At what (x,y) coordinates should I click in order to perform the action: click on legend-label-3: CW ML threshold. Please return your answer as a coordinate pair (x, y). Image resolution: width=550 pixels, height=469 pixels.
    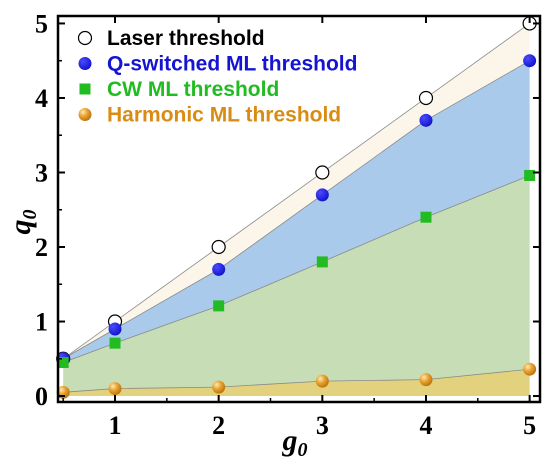
    Looking at the image, I should click on (193, 89).